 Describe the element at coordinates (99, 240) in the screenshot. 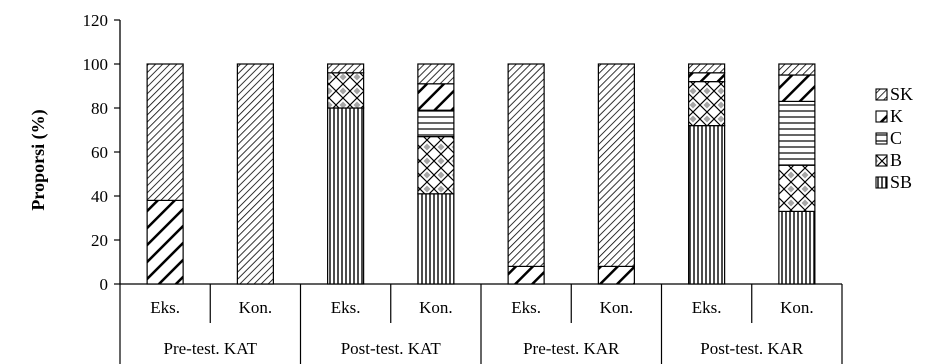

I see `y-tick-label: 20` at that location.